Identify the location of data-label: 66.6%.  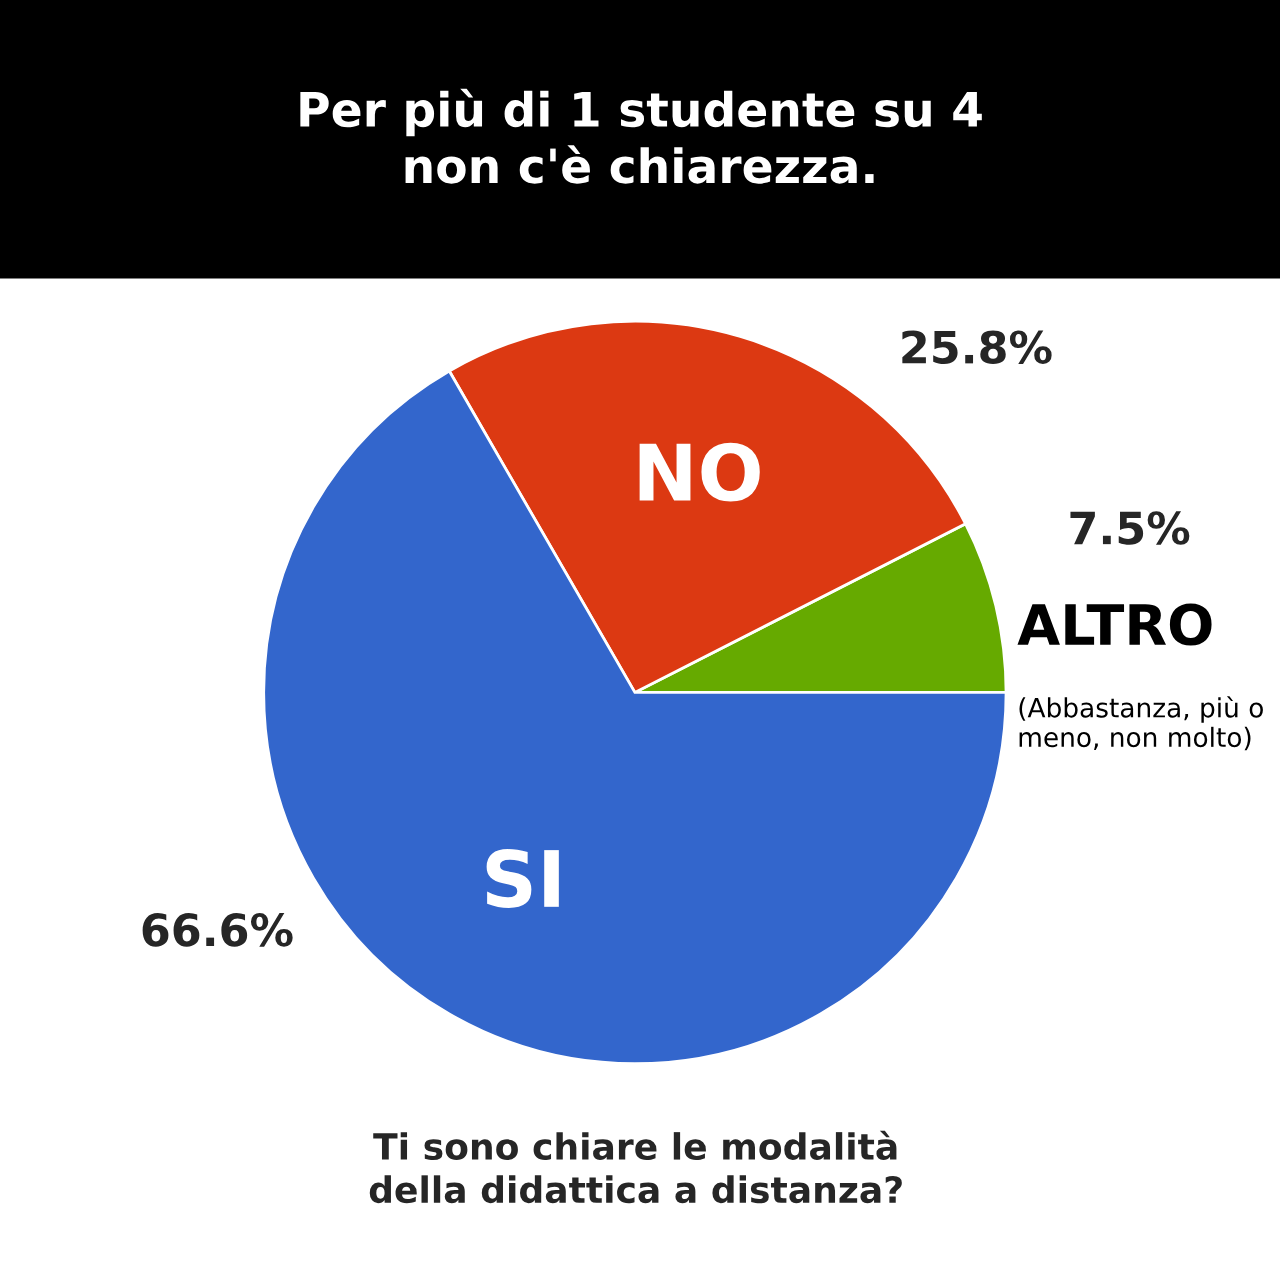
(217, 930).